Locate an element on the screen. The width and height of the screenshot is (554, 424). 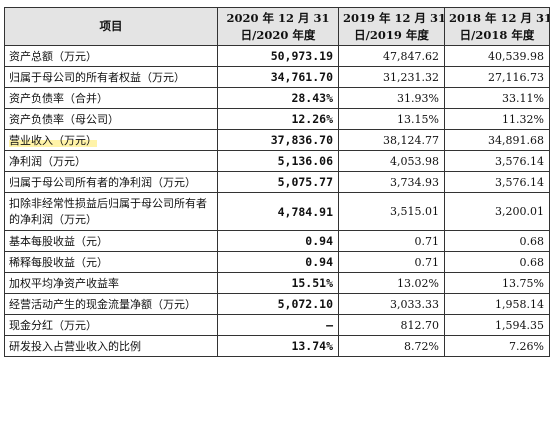
value-2020: 5,136.06 is located at coordinates (278, 161).